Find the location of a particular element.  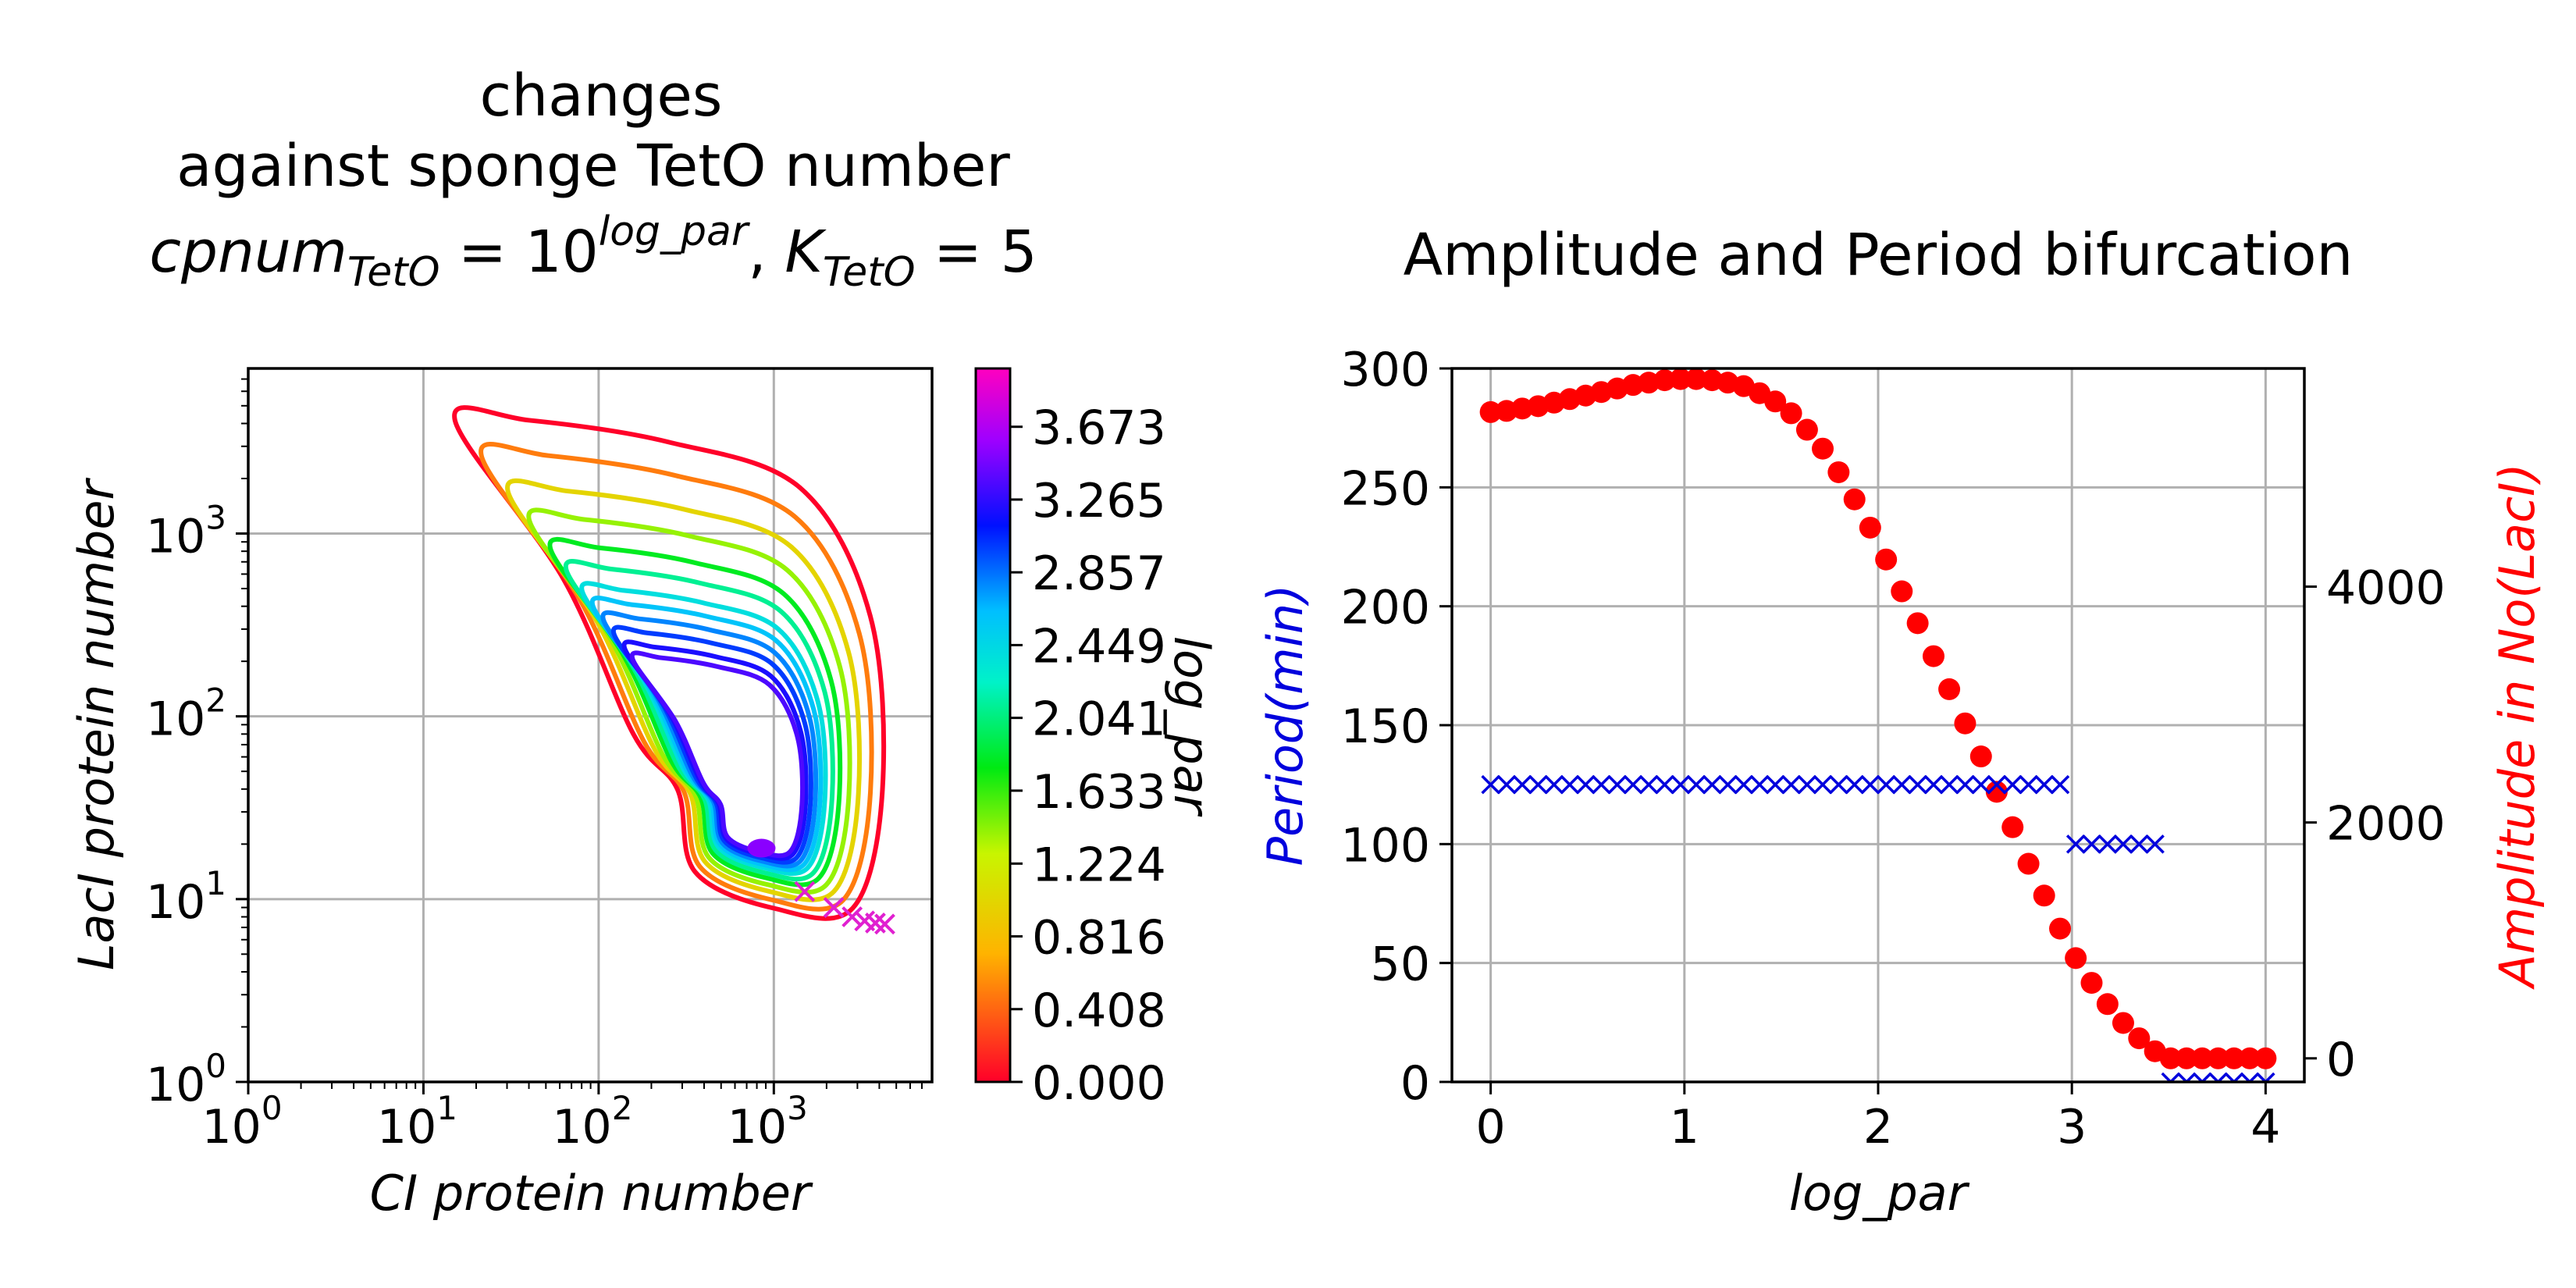

colorbar-tick-label: 2.857 is located at coordinates (1099, 573).